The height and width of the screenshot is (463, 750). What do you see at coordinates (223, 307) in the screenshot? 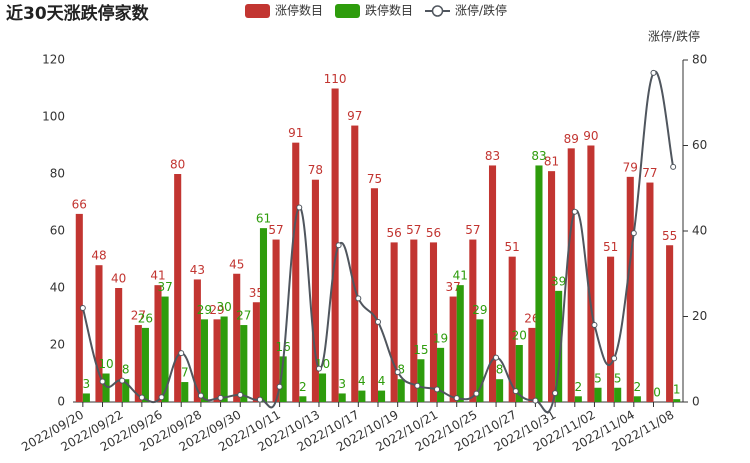
I see `value-label: 30` at bounding box center [223, 307].